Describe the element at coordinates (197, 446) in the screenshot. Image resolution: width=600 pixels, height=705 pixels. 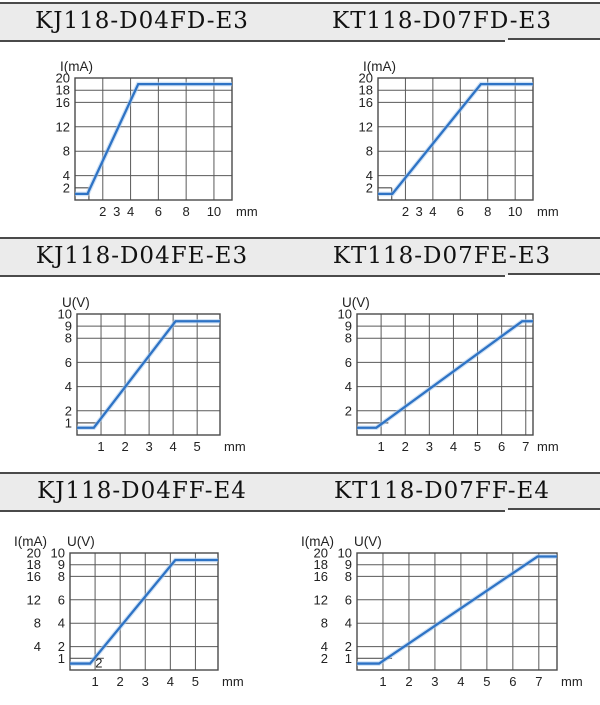
I see `x-tick-label: 5` at that location.